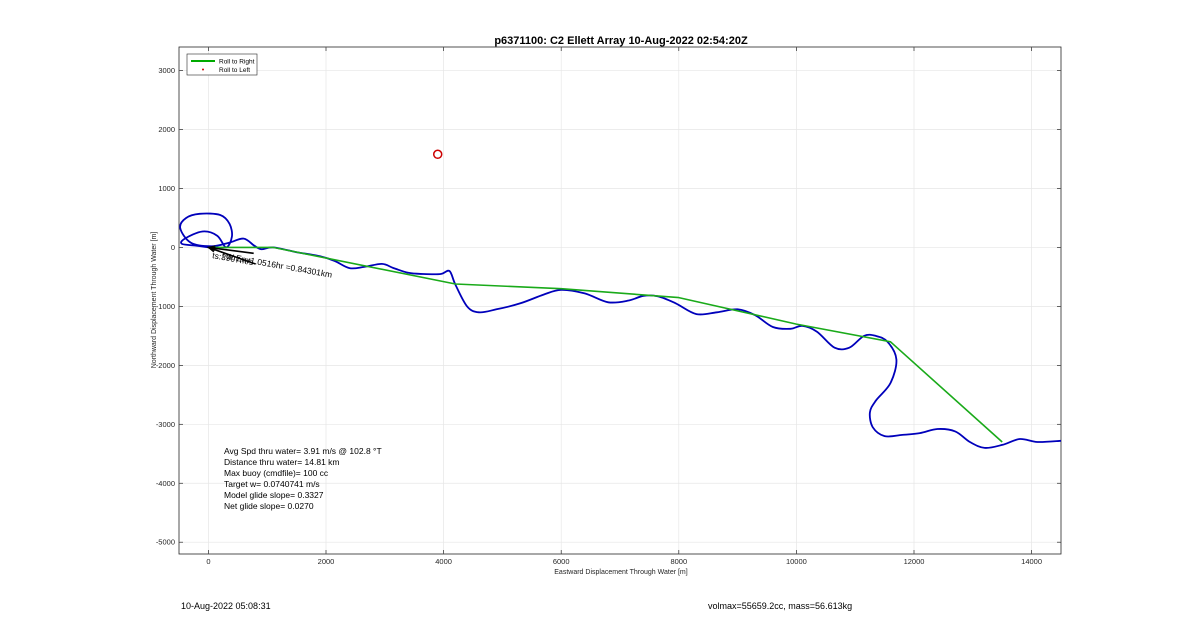 The height and width of the screenshot is (622, 1200). I want to click on legend: Roll to Right Roll to Left, so click(222, 64).